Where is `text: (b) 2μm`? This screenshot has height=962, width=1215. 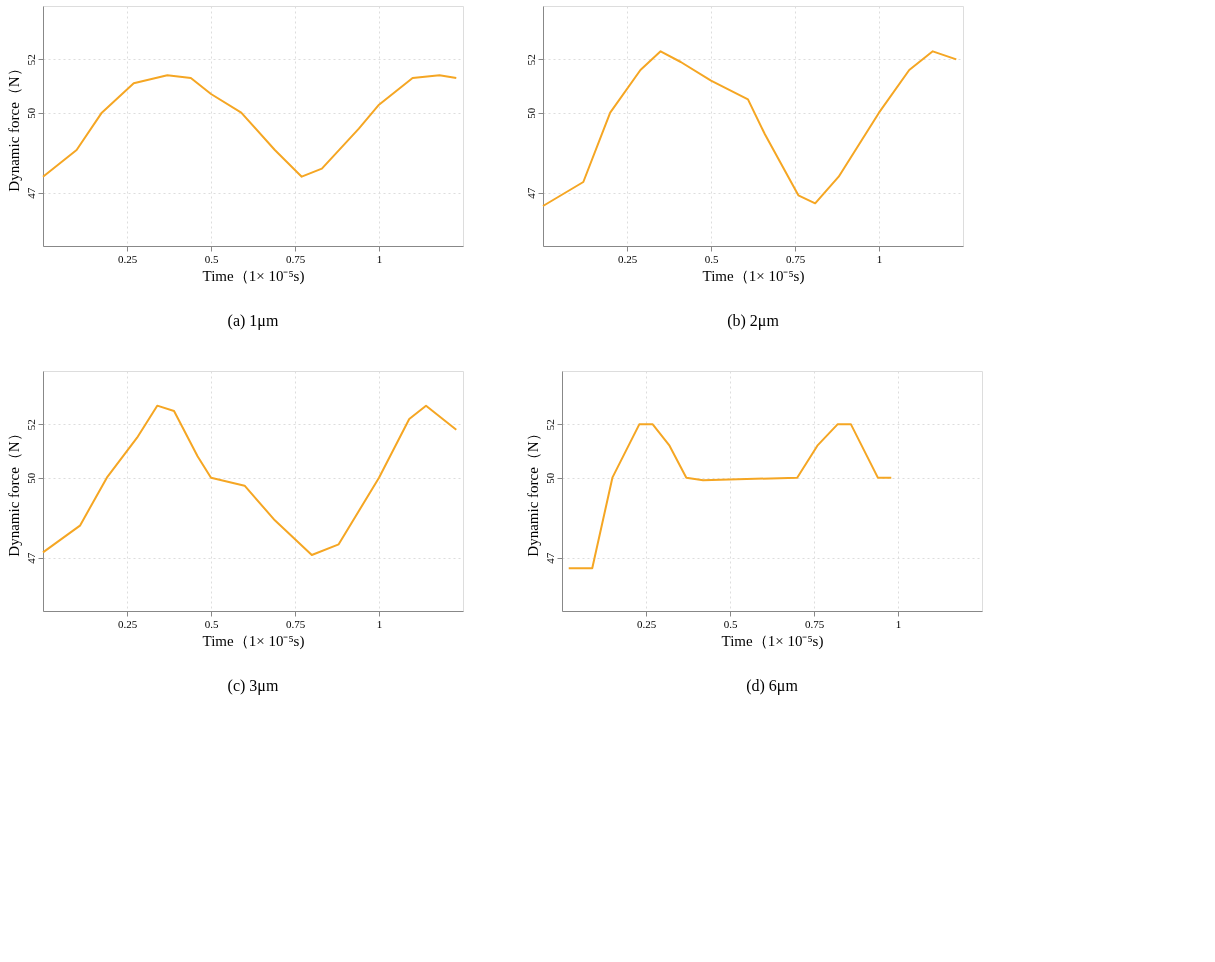 text: (b) 2μm is located at coordinates (753, 321).